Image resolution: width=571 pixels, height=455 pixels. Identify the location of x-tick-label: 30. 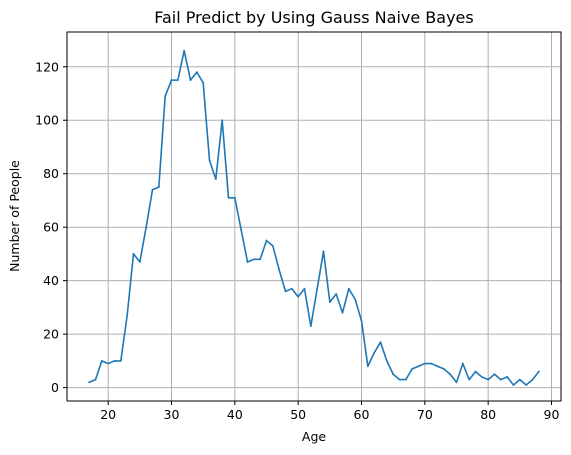
(172, 414).